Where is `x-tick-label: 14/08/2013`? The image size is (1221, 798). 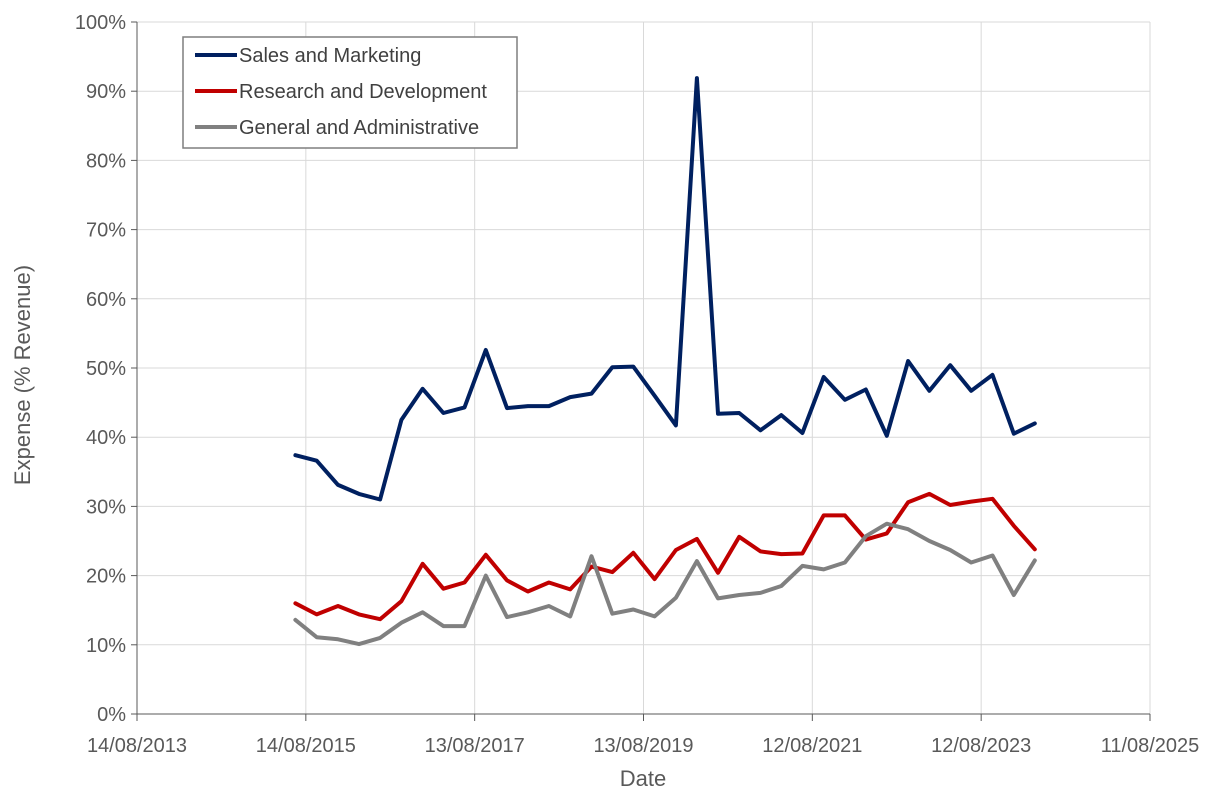 x-tick-label: 14/08/2013 is located at coordinates (137, 746).